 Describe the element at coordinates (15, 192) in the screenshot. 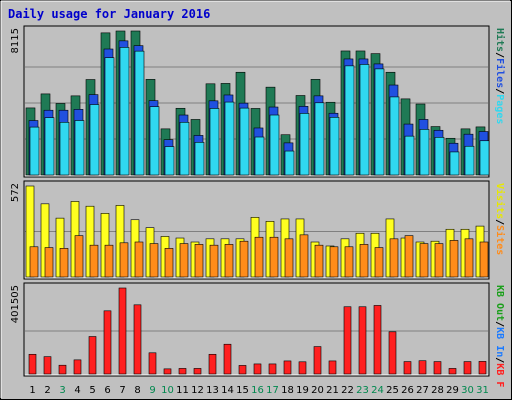

I see `max-label: 572` at that location.